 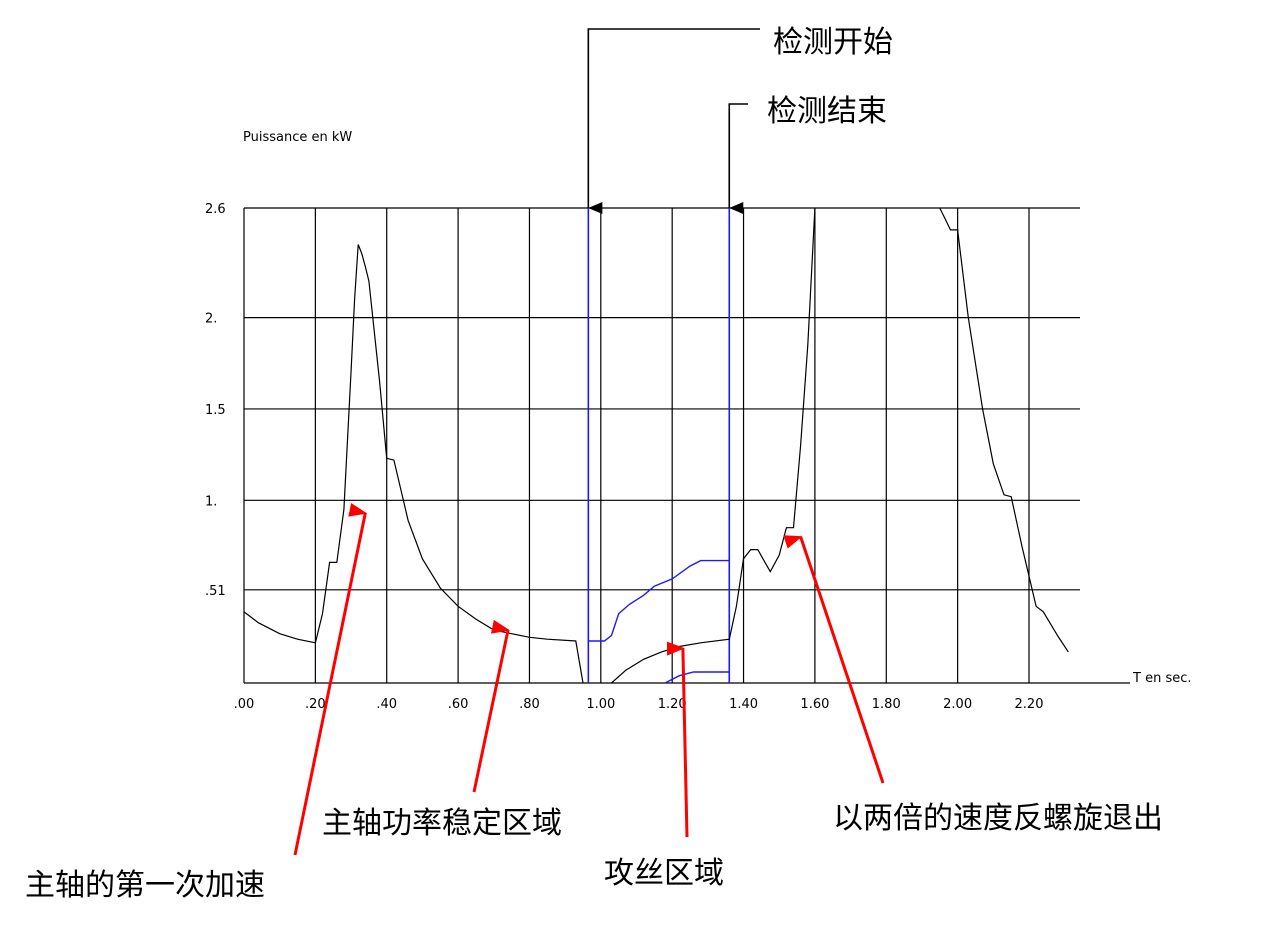 What do you see at coordinates (211, 501) in the screenshot?
I see `y-tick-label: 1.` at bounding box center [211, 501].